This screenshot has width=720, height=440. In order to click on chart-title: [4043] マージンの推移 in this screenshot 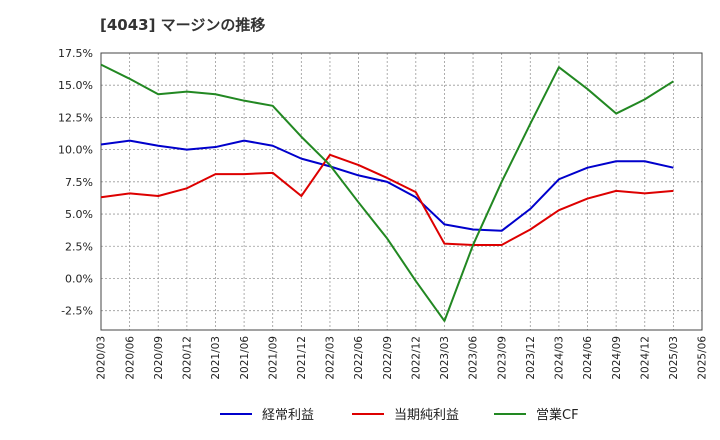, I will do `click(182, 25)`.